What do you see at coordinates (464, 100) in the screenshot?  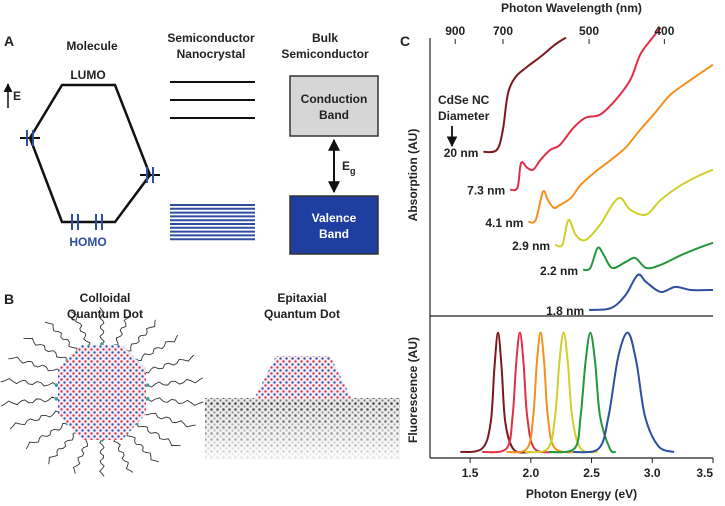 I see `annotation: CdSe NC` at bounding box center [464, 100].